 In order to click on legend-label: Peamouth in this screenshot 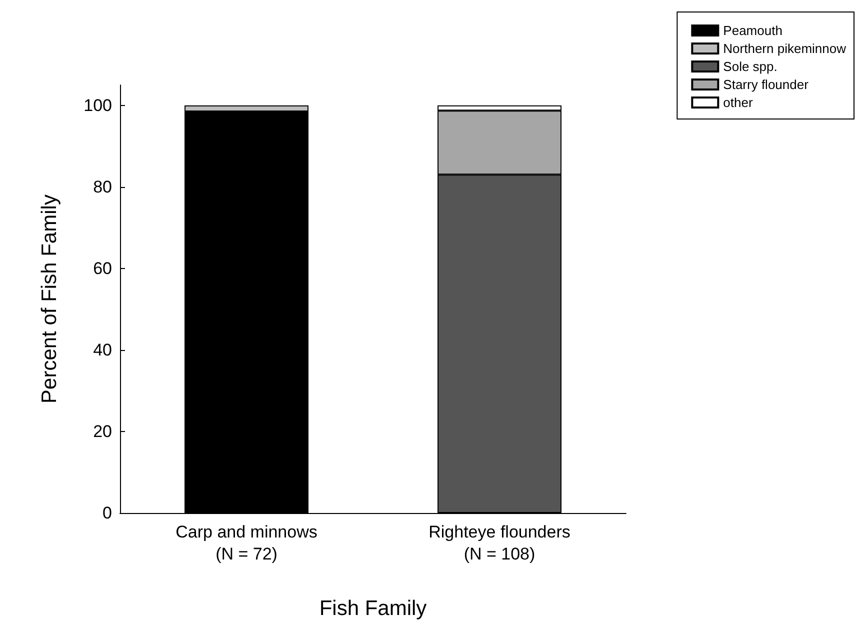, I will do `click(752, 30)`.